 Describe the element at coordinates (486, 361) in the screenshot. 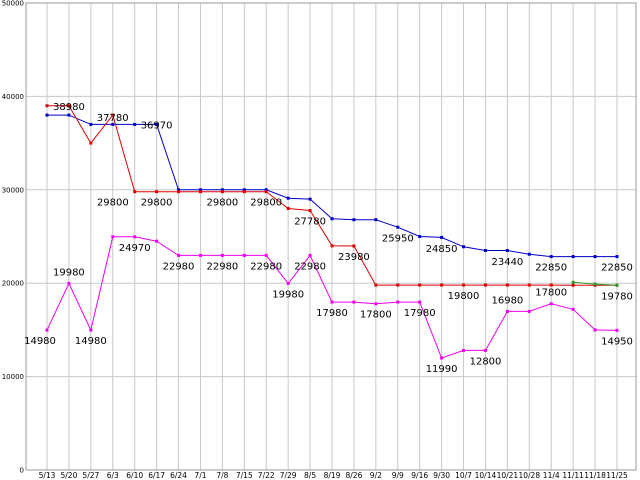

I see `data-label: 12800` at that location.